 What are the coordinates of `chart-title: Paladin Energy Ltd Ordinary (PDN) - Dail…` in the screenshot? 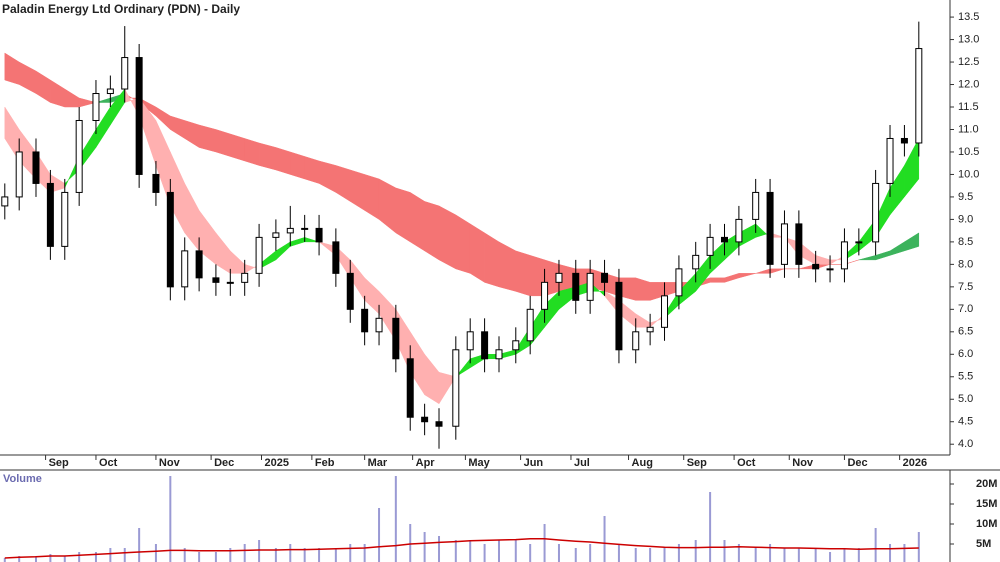 It's located at (121, 9).